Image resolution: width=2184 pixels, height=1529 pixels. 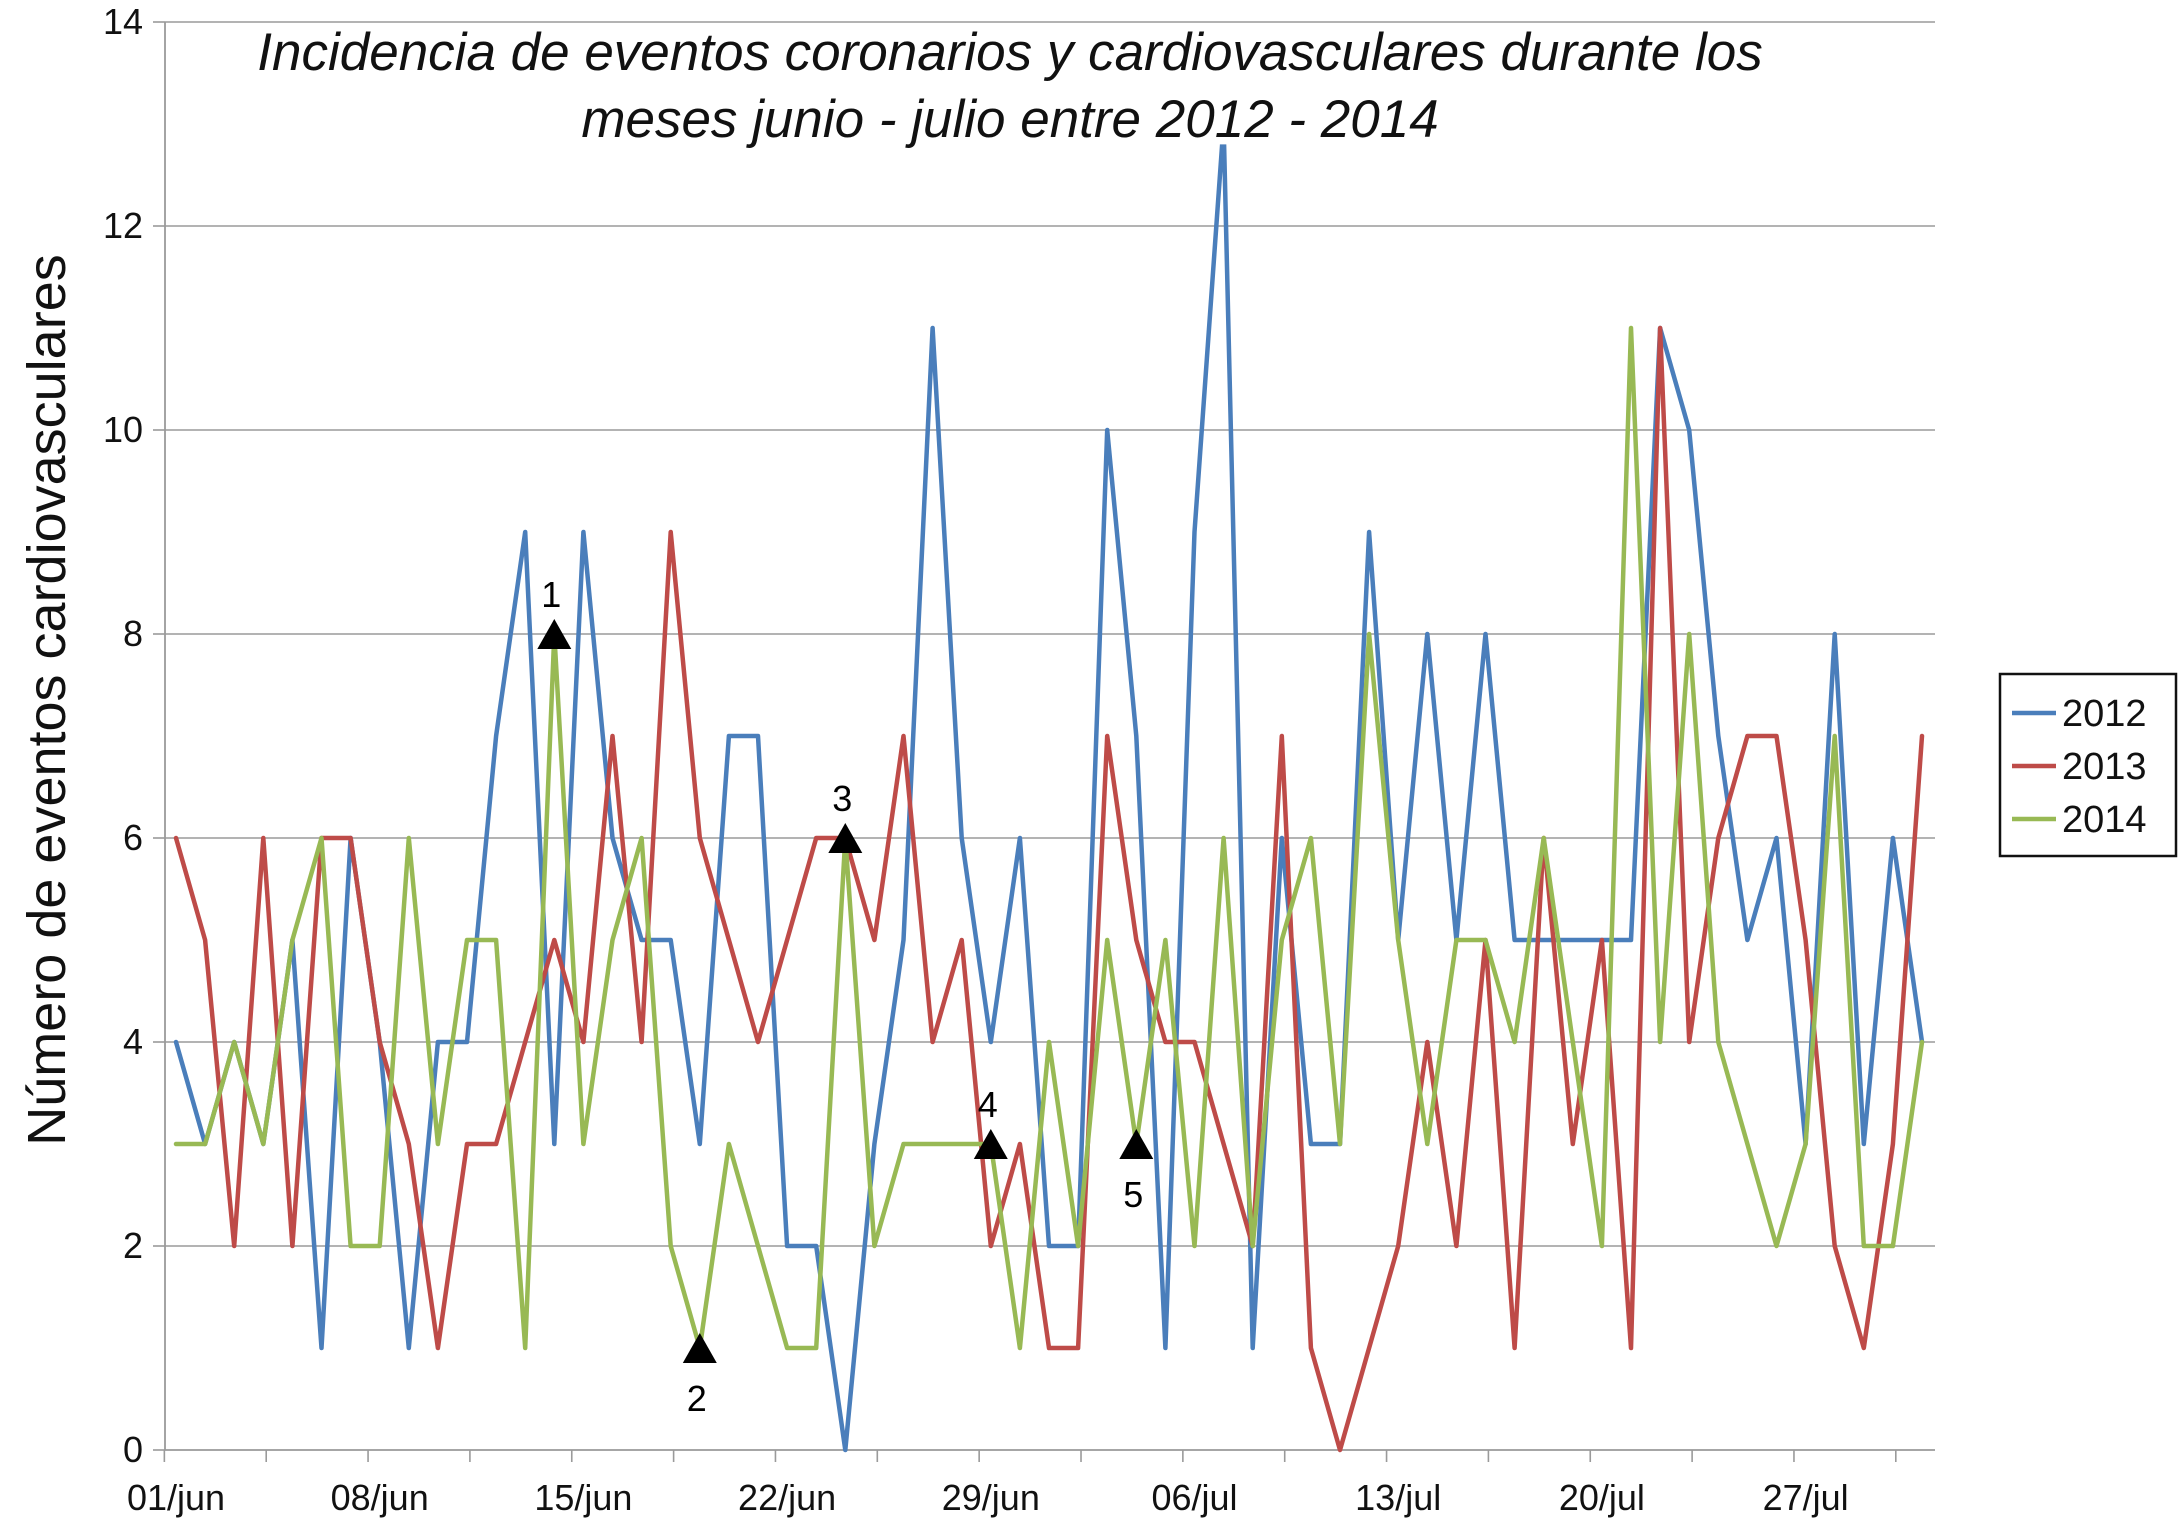 What do you see at coordinates (123, 225) in the screenshot?
I see `y-tick-label-12: 12` at bounding box center [123, 225].